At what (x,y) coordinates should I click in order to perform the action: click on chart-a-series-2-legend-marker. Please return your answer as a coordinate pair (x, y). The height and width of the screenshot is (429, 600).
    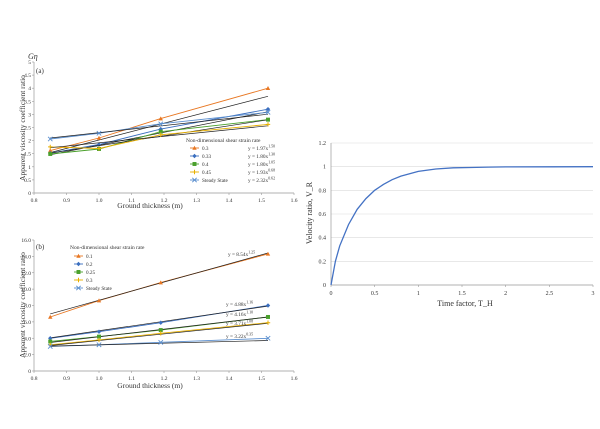
    Looking at the image, I should click on (194, 164).